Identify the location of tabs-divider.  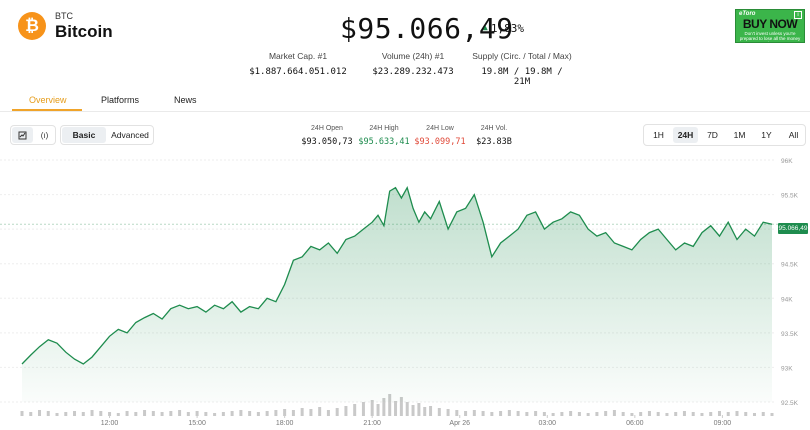
(405, 111).